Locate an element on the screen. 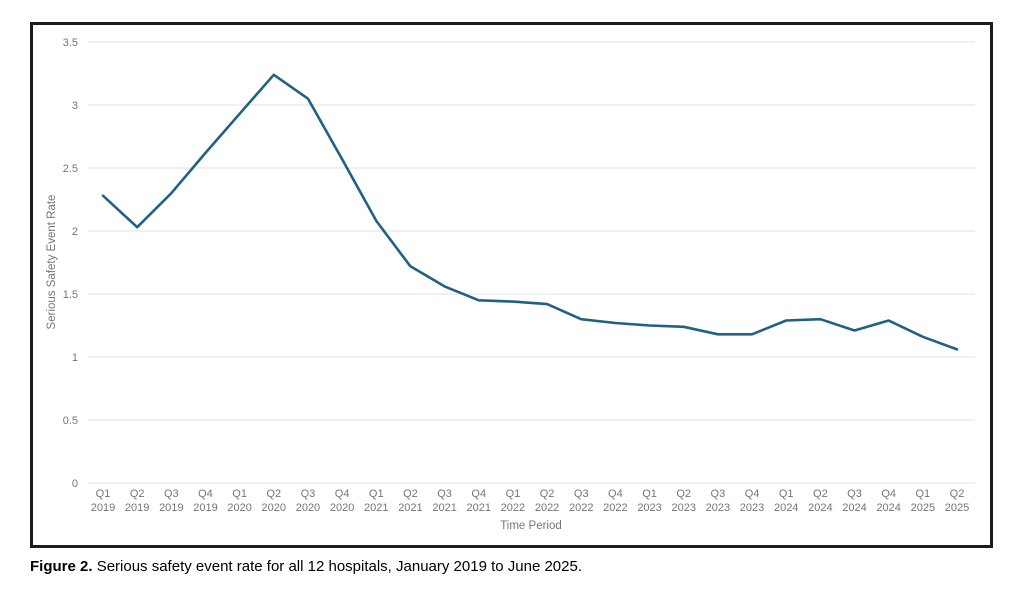 This screenshot has height=596, width=1023. y-tick-label: 1 is located at coordinates (75, 358).